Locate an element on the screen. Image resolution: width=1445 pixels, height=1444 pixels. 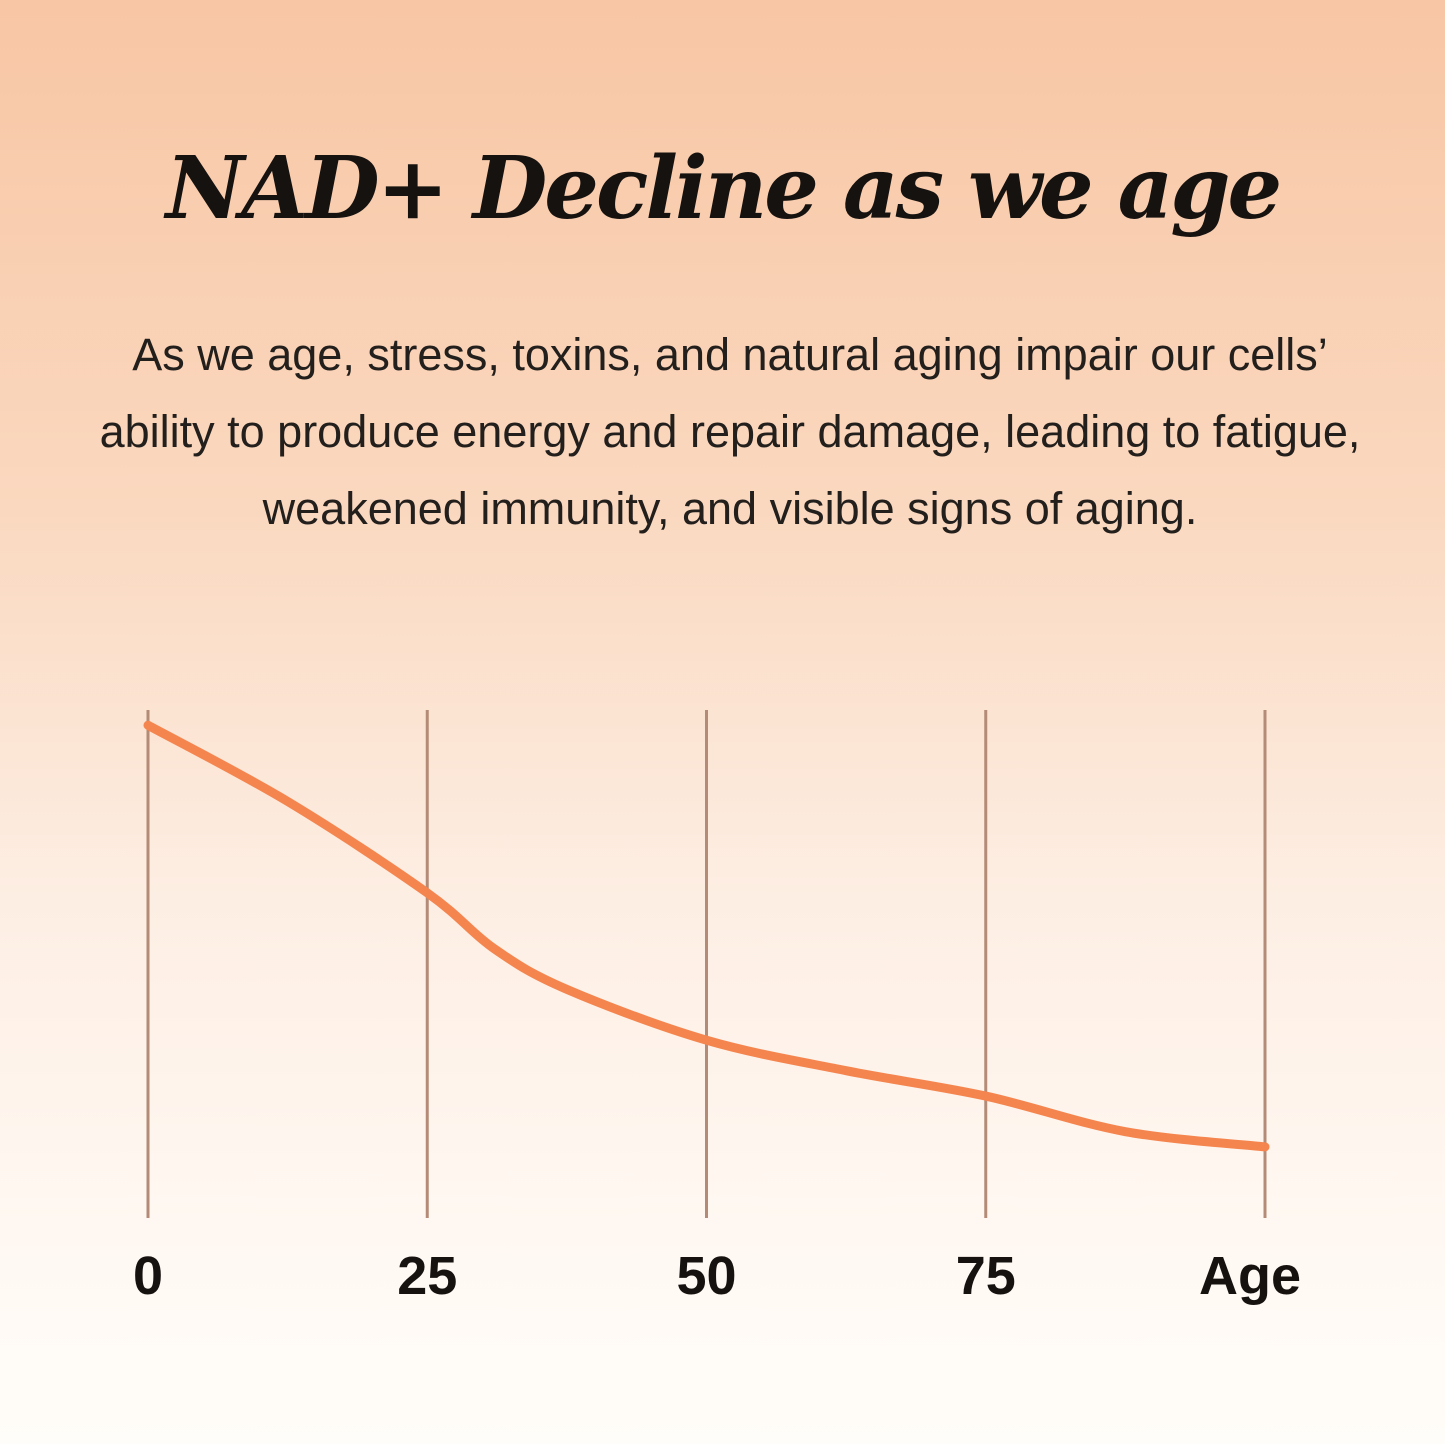
x-tick-label: 75 is located at coordinates (986, 1276).